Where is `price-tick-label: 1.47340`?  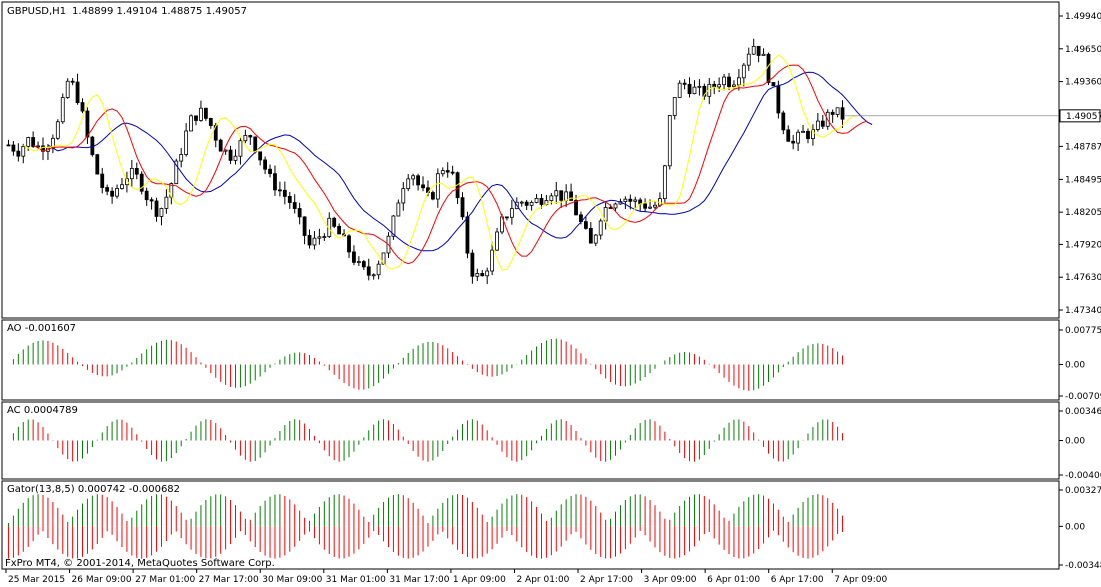
price-tick-label: 1.47340 is located at coordinates (1083, 311).